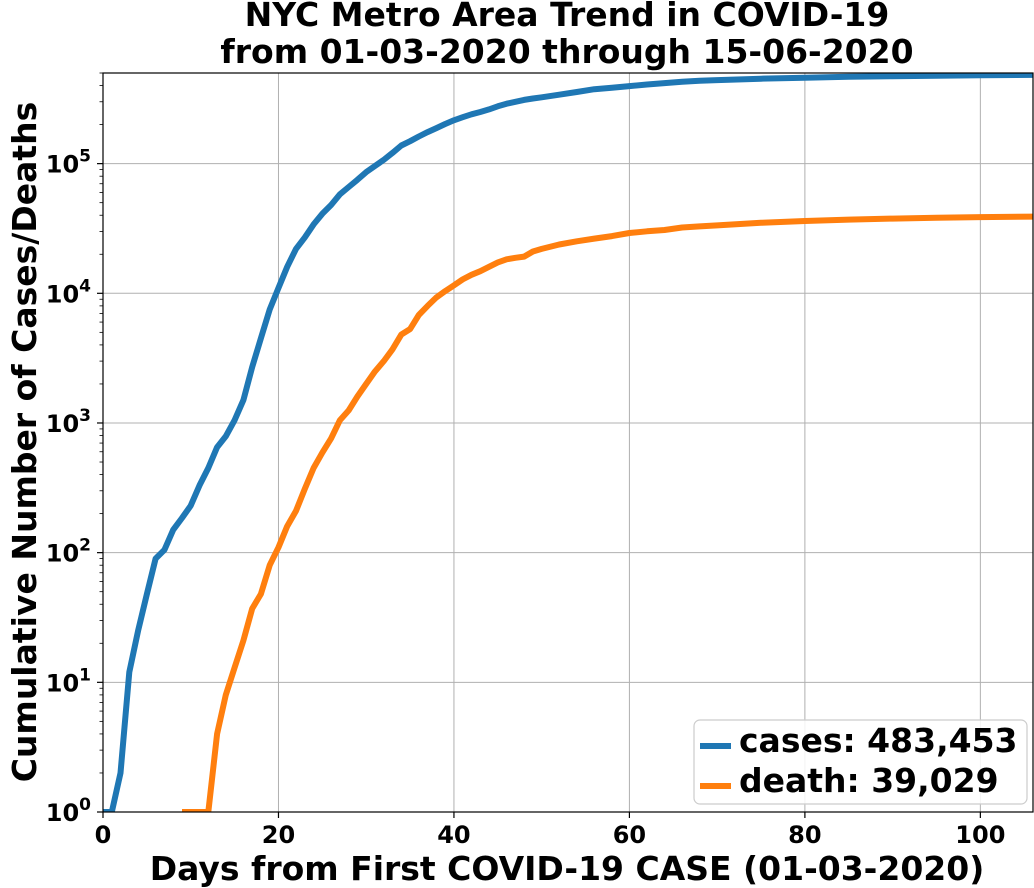 Image resolution: width=1034 pixels, height=888 pixels. What do you see at coordinates (103, 835) in the screenshot?
I see `x-tick-label: 0` at bounding box center [103, 835].